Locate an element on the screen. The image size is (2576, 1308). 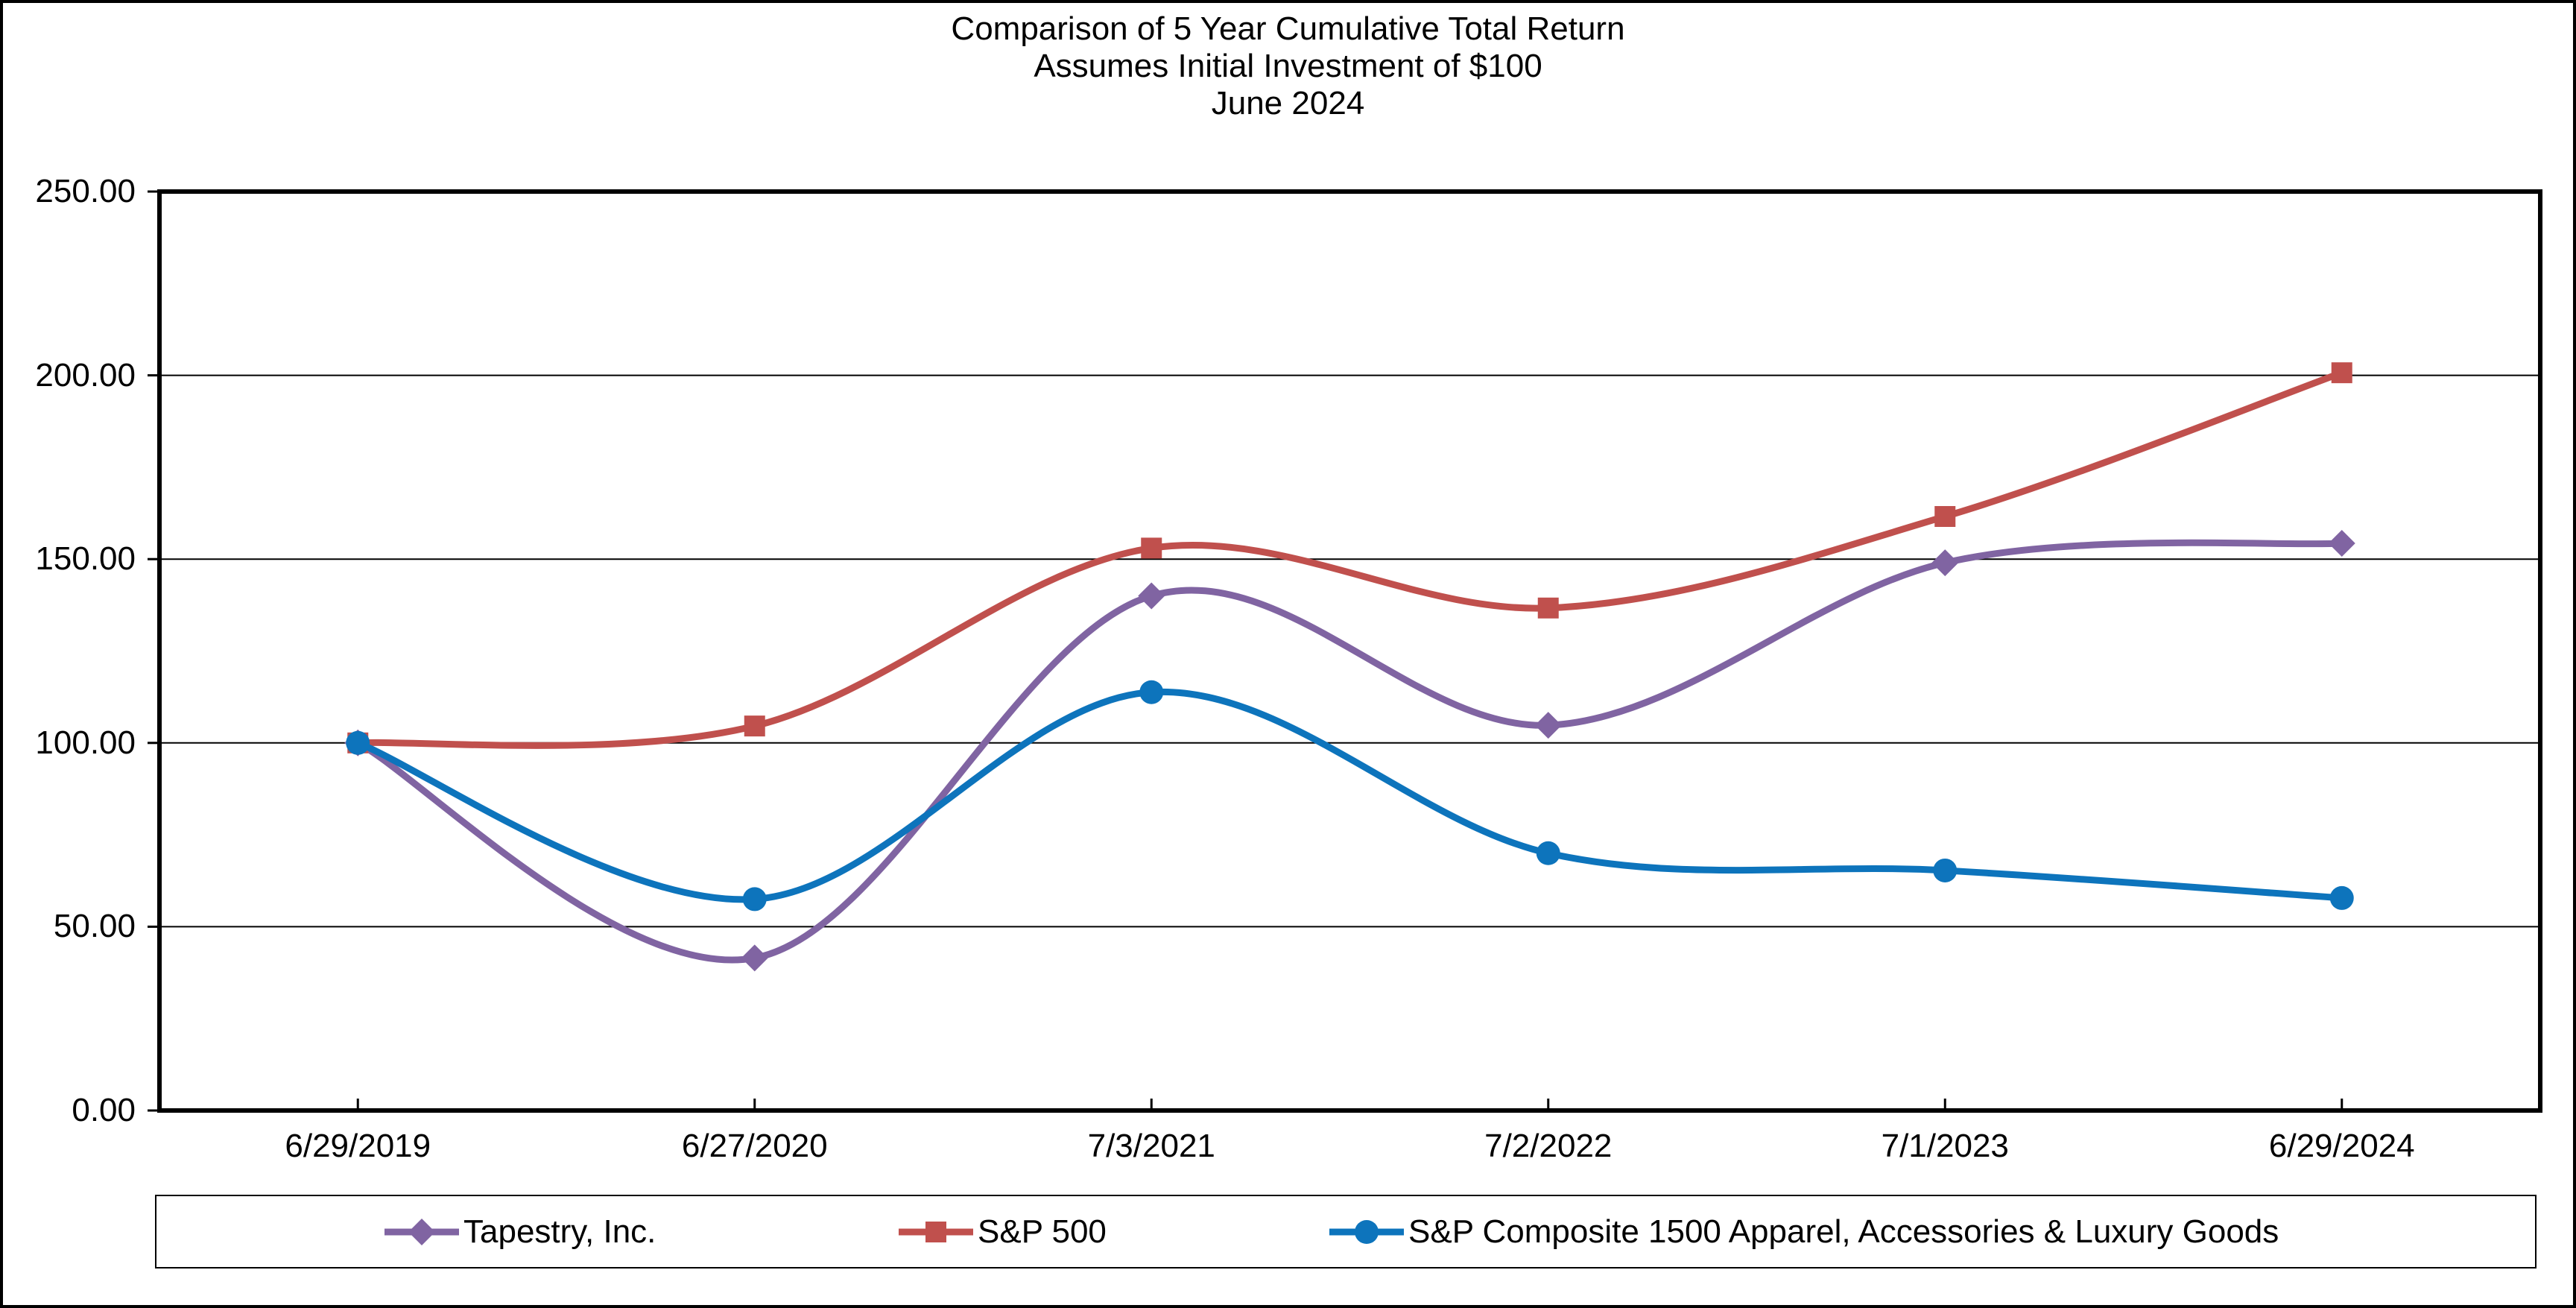
data-point-s-p-500-7-1-2023 is located at coordinates (1945, 516).